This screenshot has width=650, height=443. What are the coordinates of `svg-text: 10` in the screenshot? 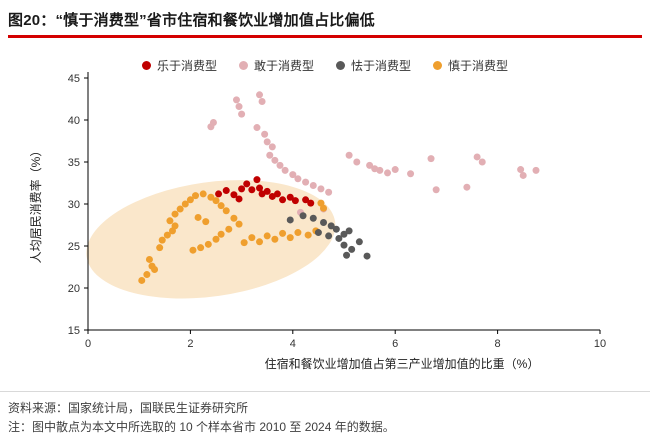 It's located at (600, 344).